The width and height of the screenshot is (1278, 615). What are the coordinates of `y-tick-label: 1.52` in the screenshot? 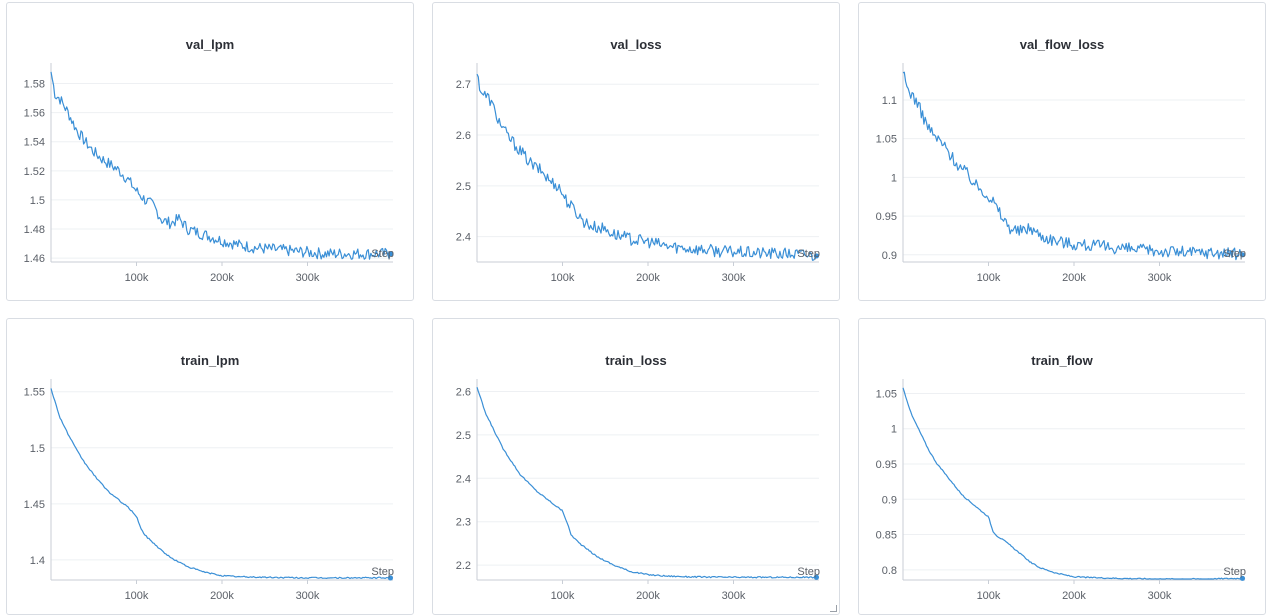 It's located at (34, 172).